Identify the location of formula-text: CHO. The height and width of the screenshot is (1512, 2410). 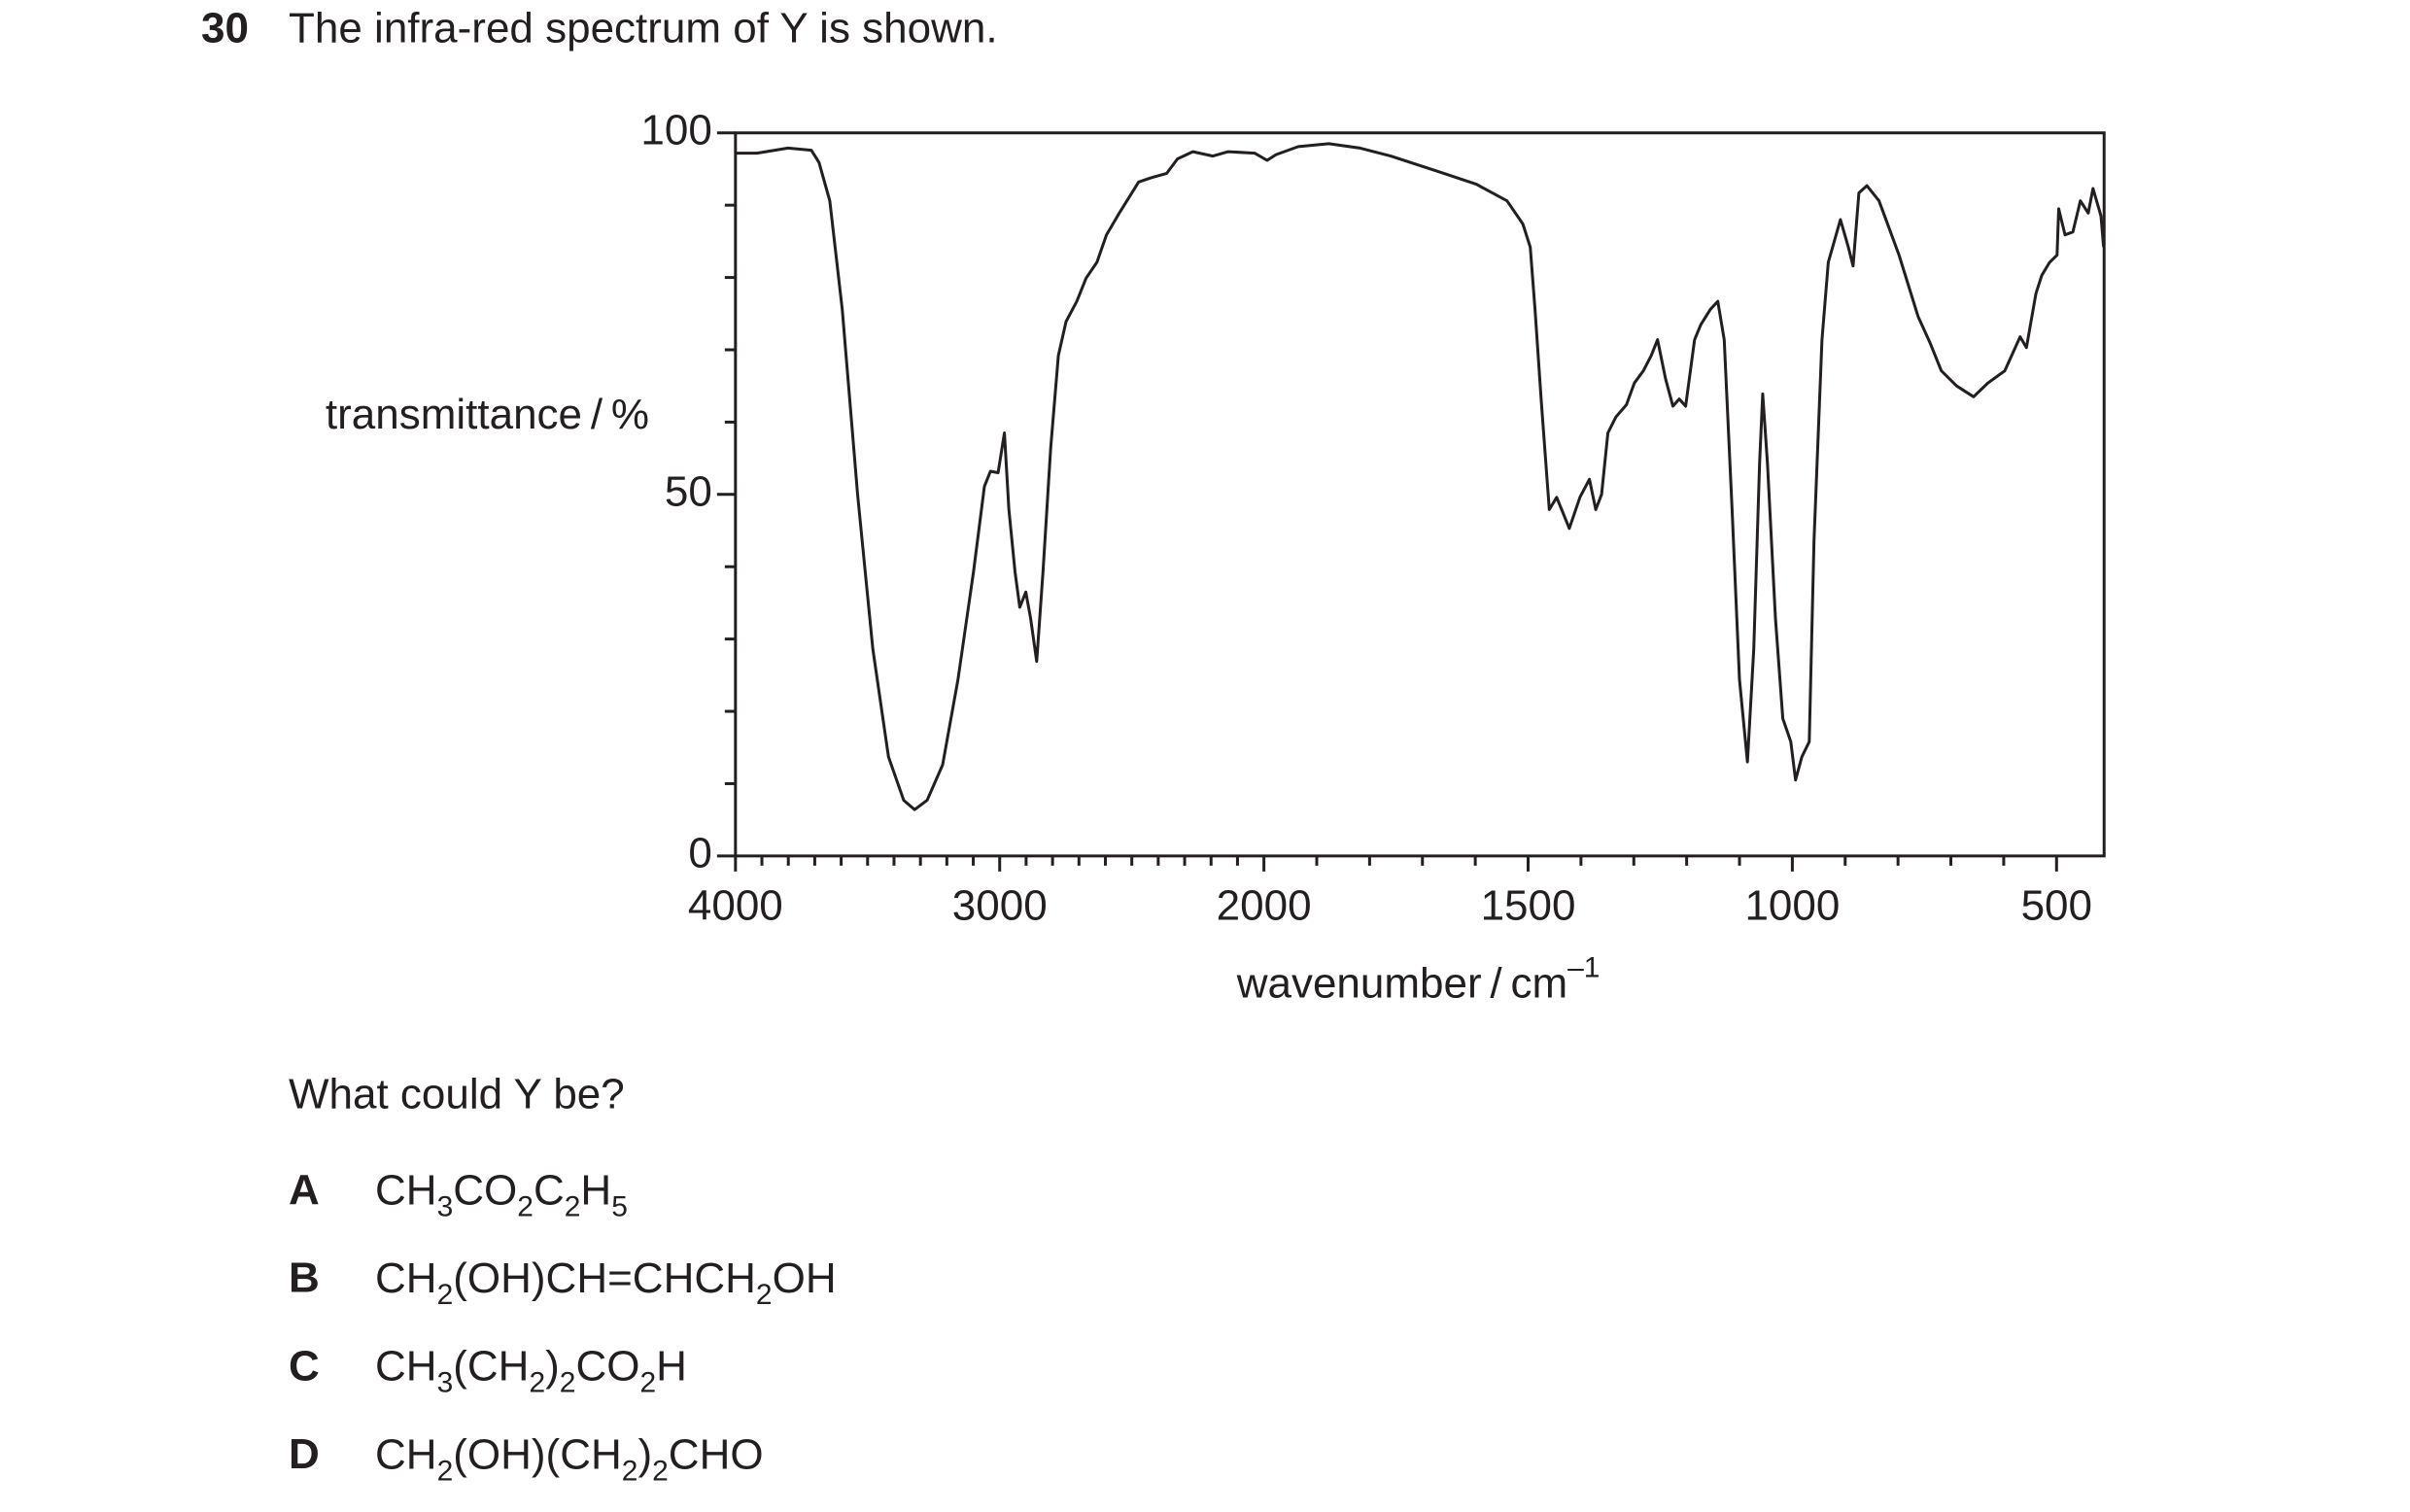
(716, 1454).